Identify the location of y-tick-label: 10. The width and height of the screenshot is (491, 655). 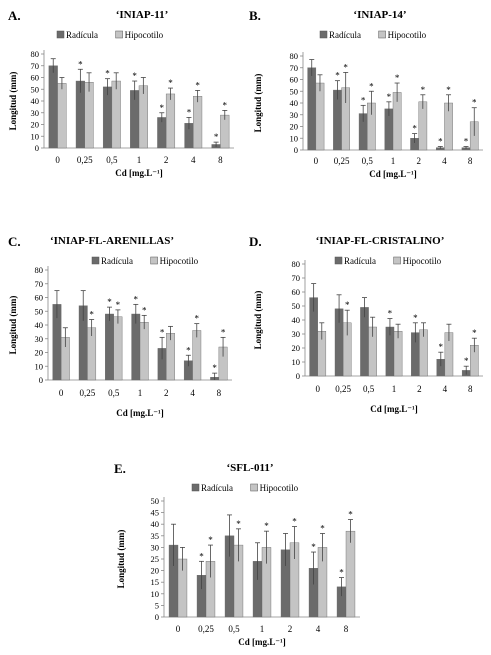
(296, 362).